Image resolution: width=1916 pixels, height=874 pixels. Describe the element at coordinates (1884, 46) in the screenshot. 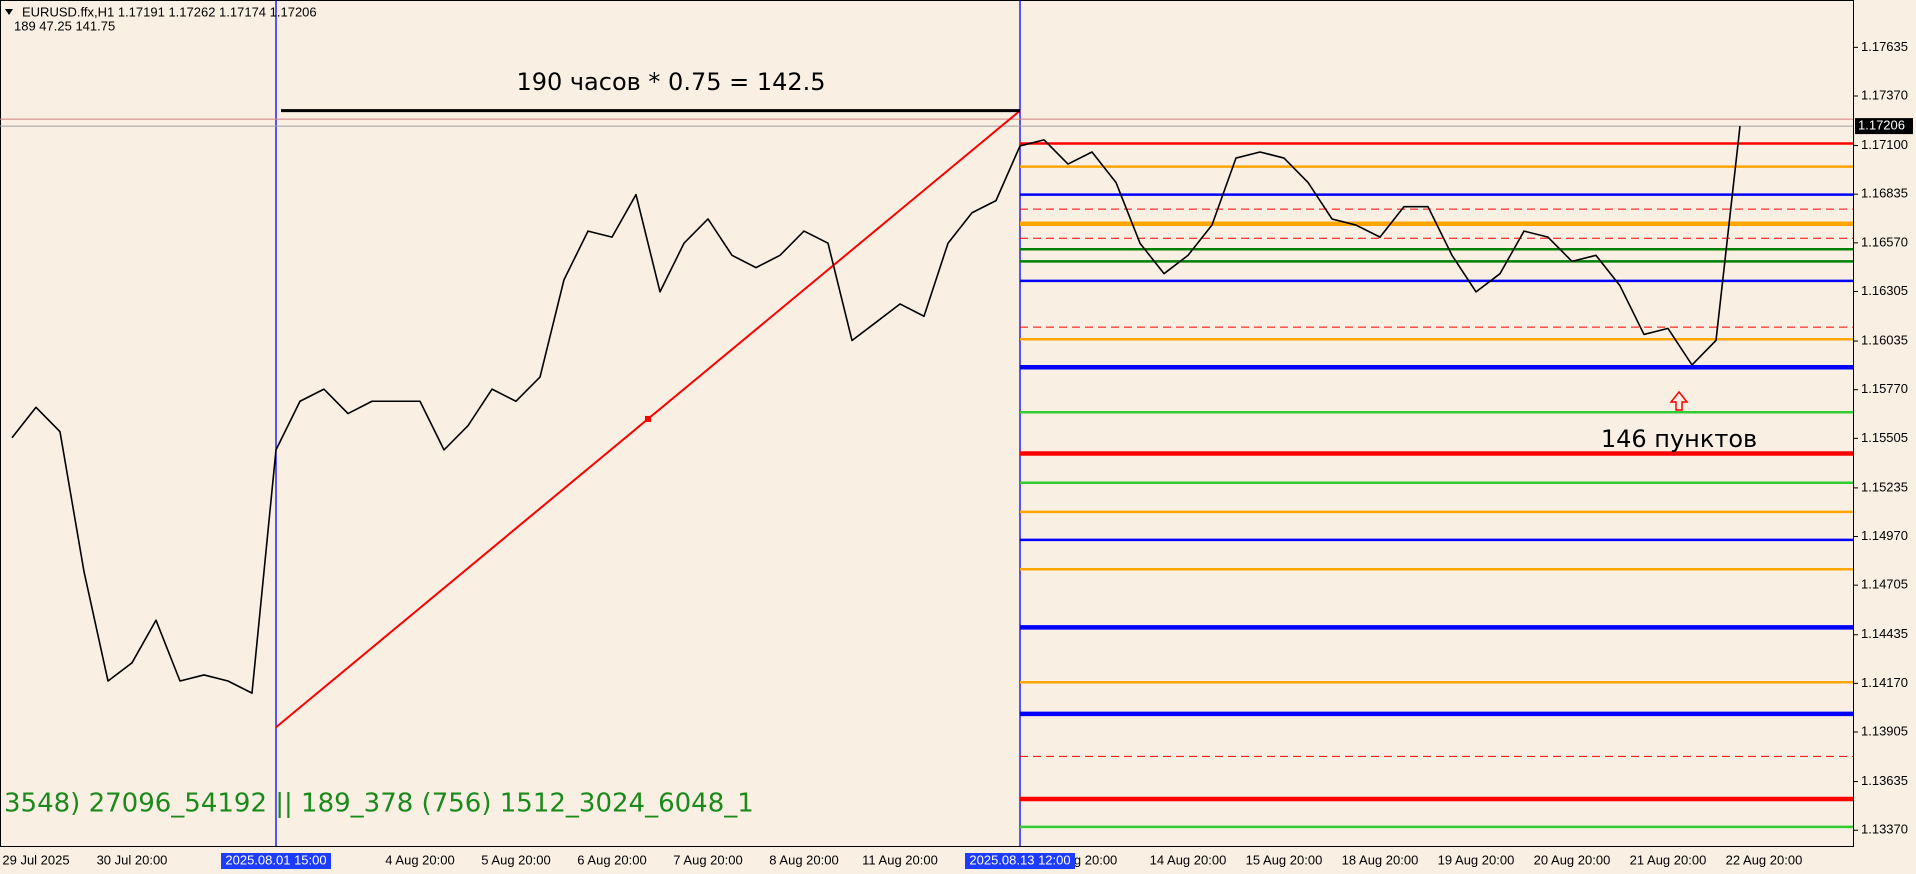

I see `y-tick-label: 1.17635` at that location.